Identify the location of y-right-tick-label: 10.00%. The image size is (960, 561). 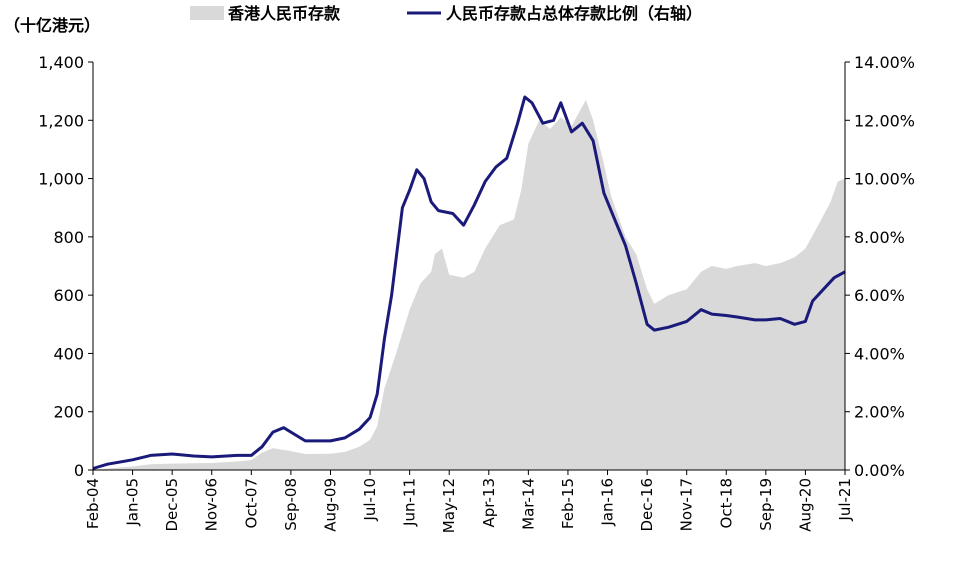
(884, 179).